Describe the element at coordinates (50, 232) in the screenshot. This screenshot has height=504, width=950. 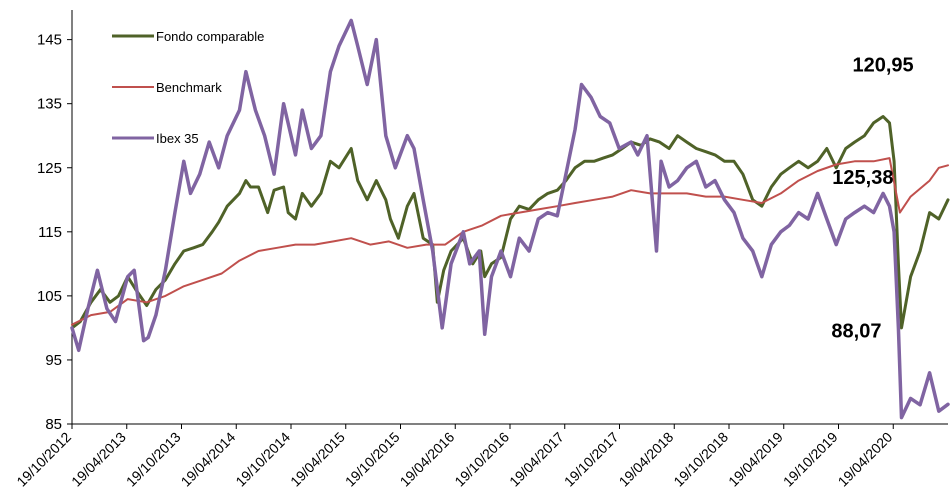
I see `y-tick-label: 115` at that location.